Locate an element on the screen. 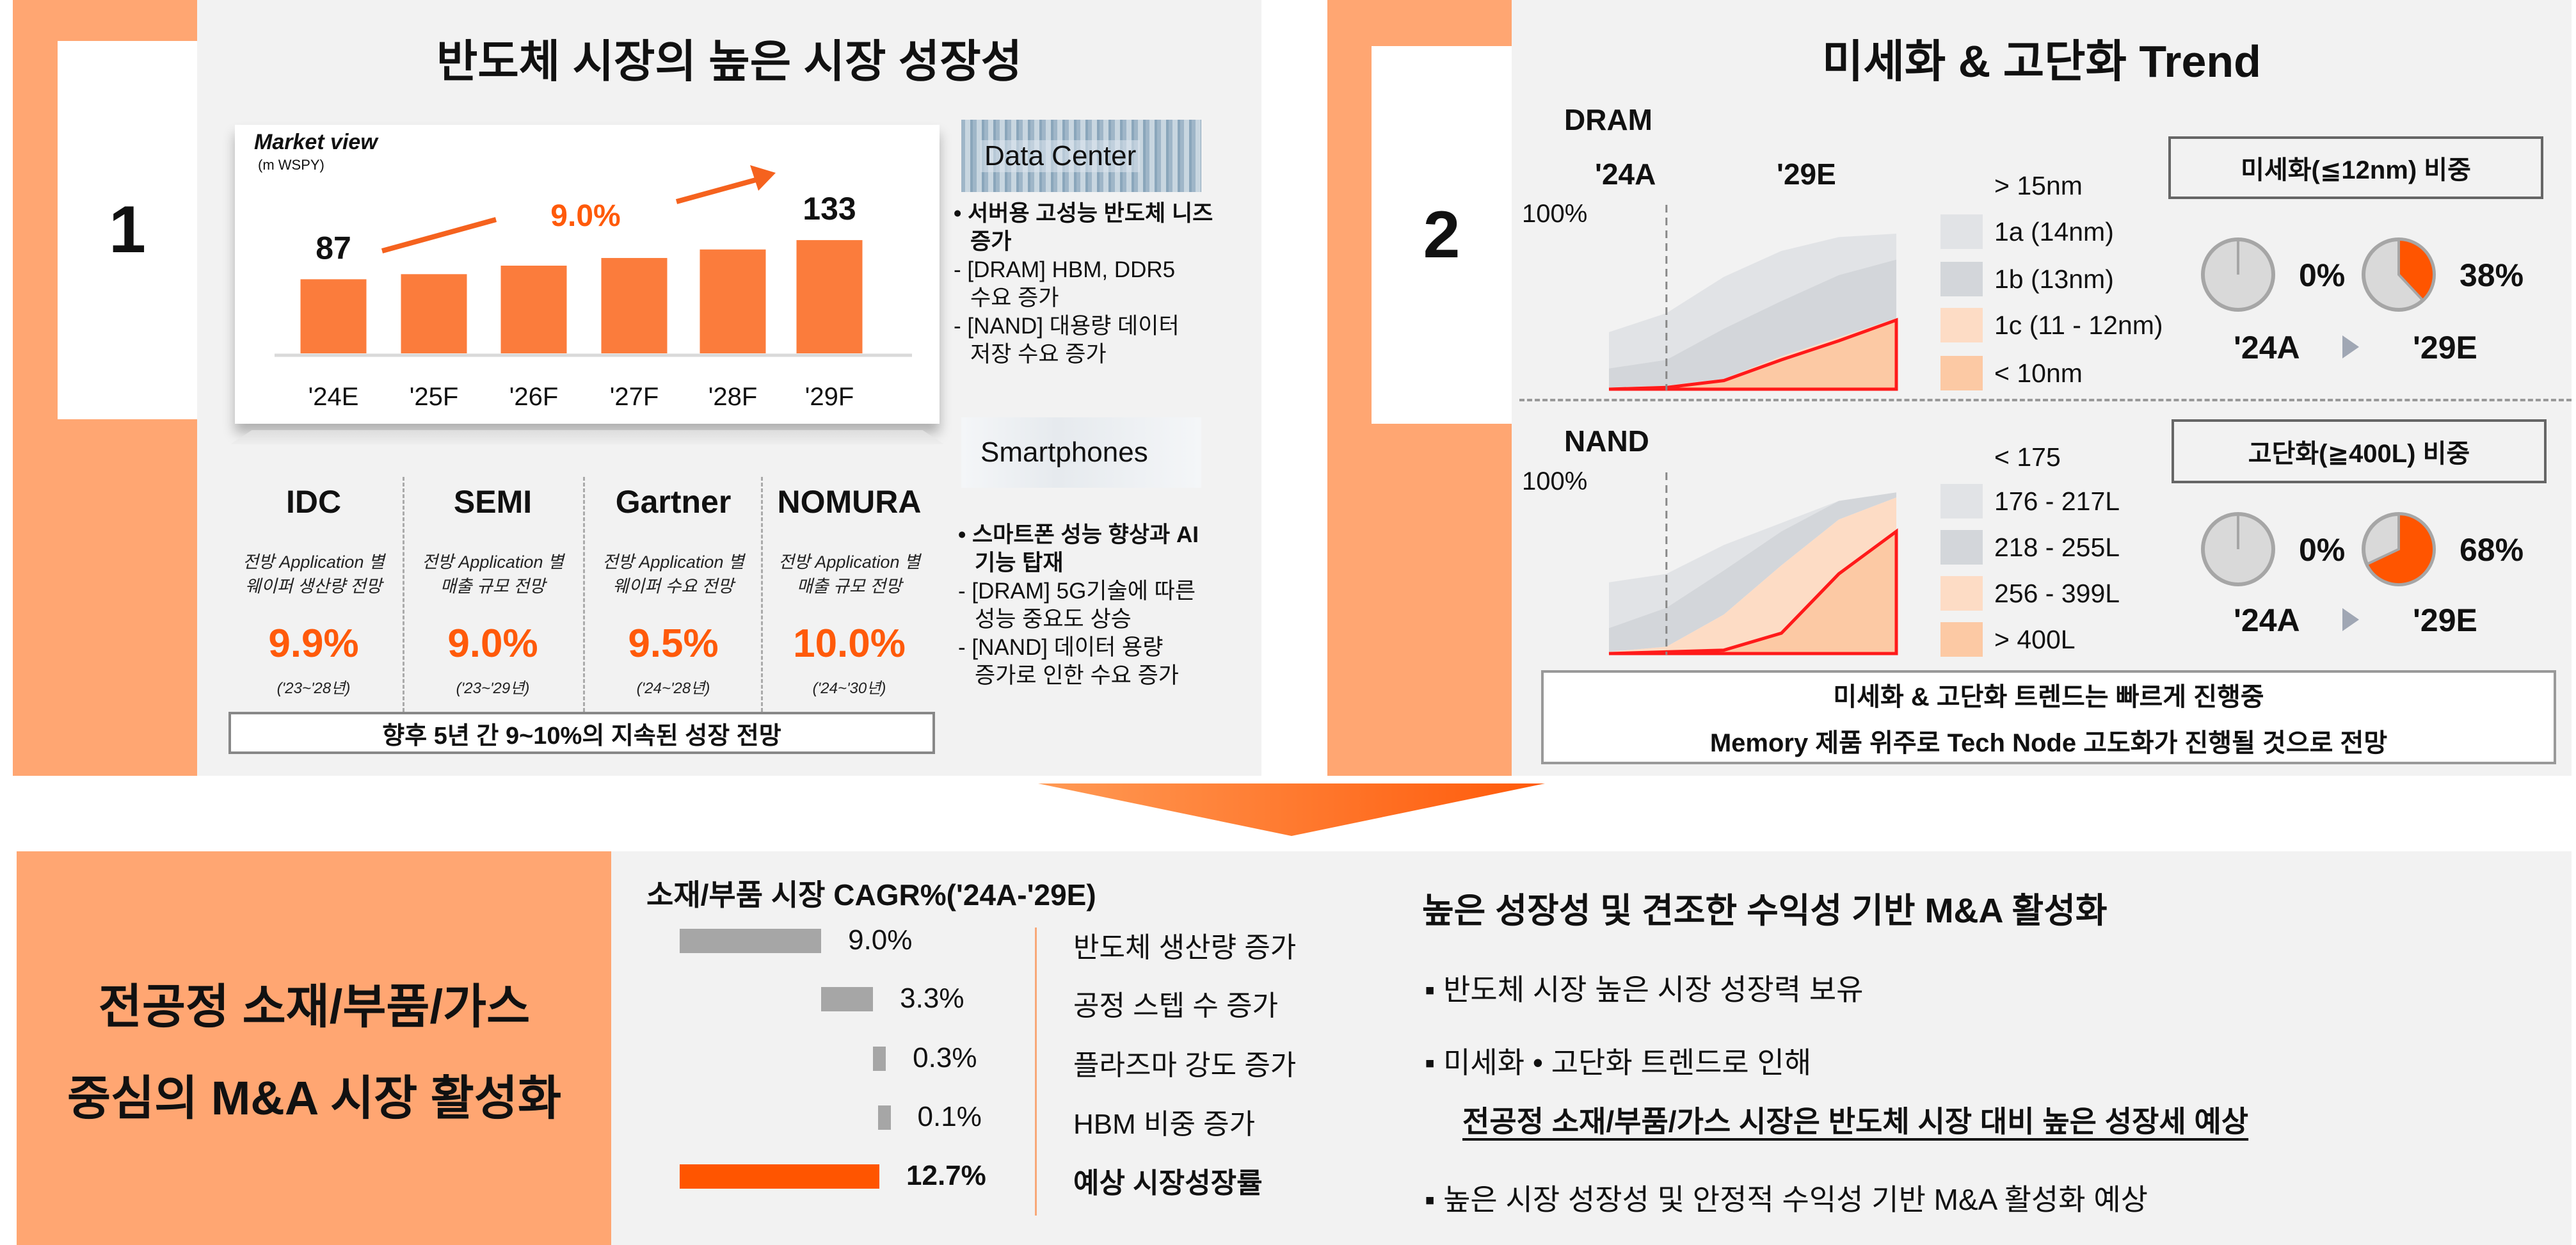 This screenshot has width=2576, height=1245. source-value: 10.0% is located at coordinates (849, 644).